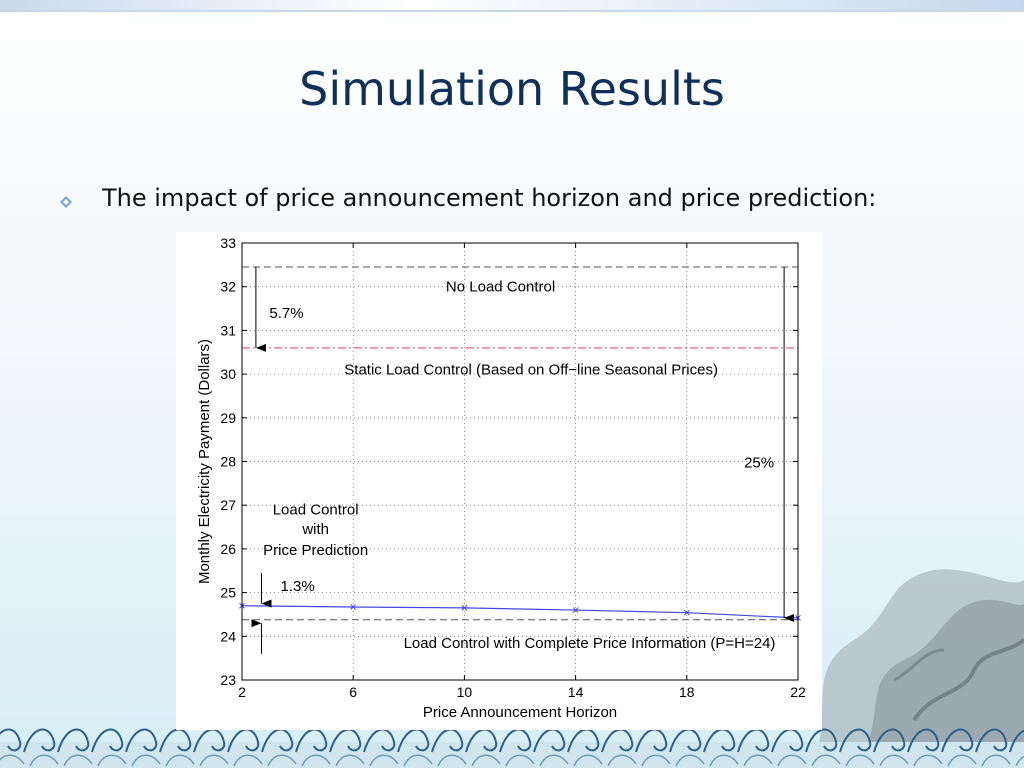 The image size is (1024, 768). Describe the element at coordinates (919, 668) in the screenshot. I see `dragon-decoration-icon` at that location.